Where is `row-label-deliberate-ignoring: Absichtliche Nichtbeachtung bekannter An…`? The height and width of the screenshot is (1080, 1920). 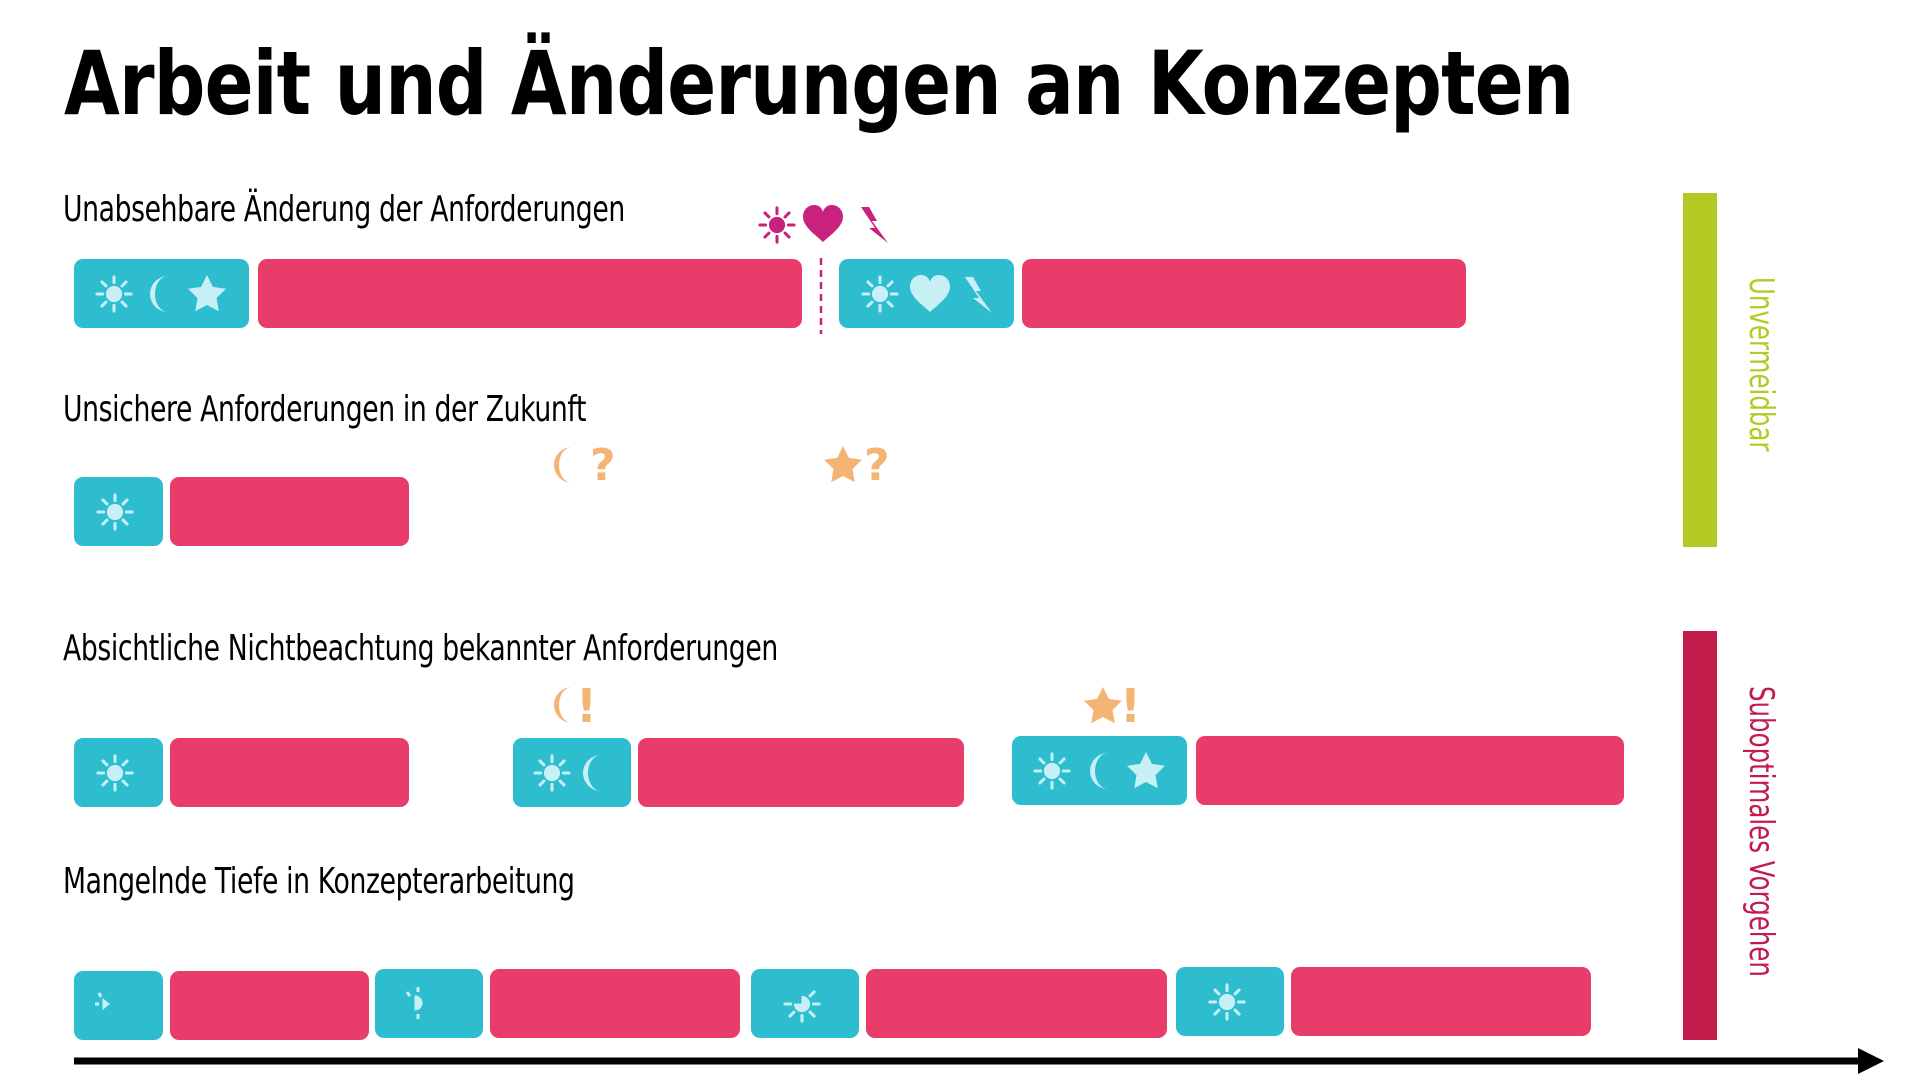
row-label-deliberate-ignoring: Absichtliche Nichtbeachtung bekannter An… is located at coordinates (420, 648).